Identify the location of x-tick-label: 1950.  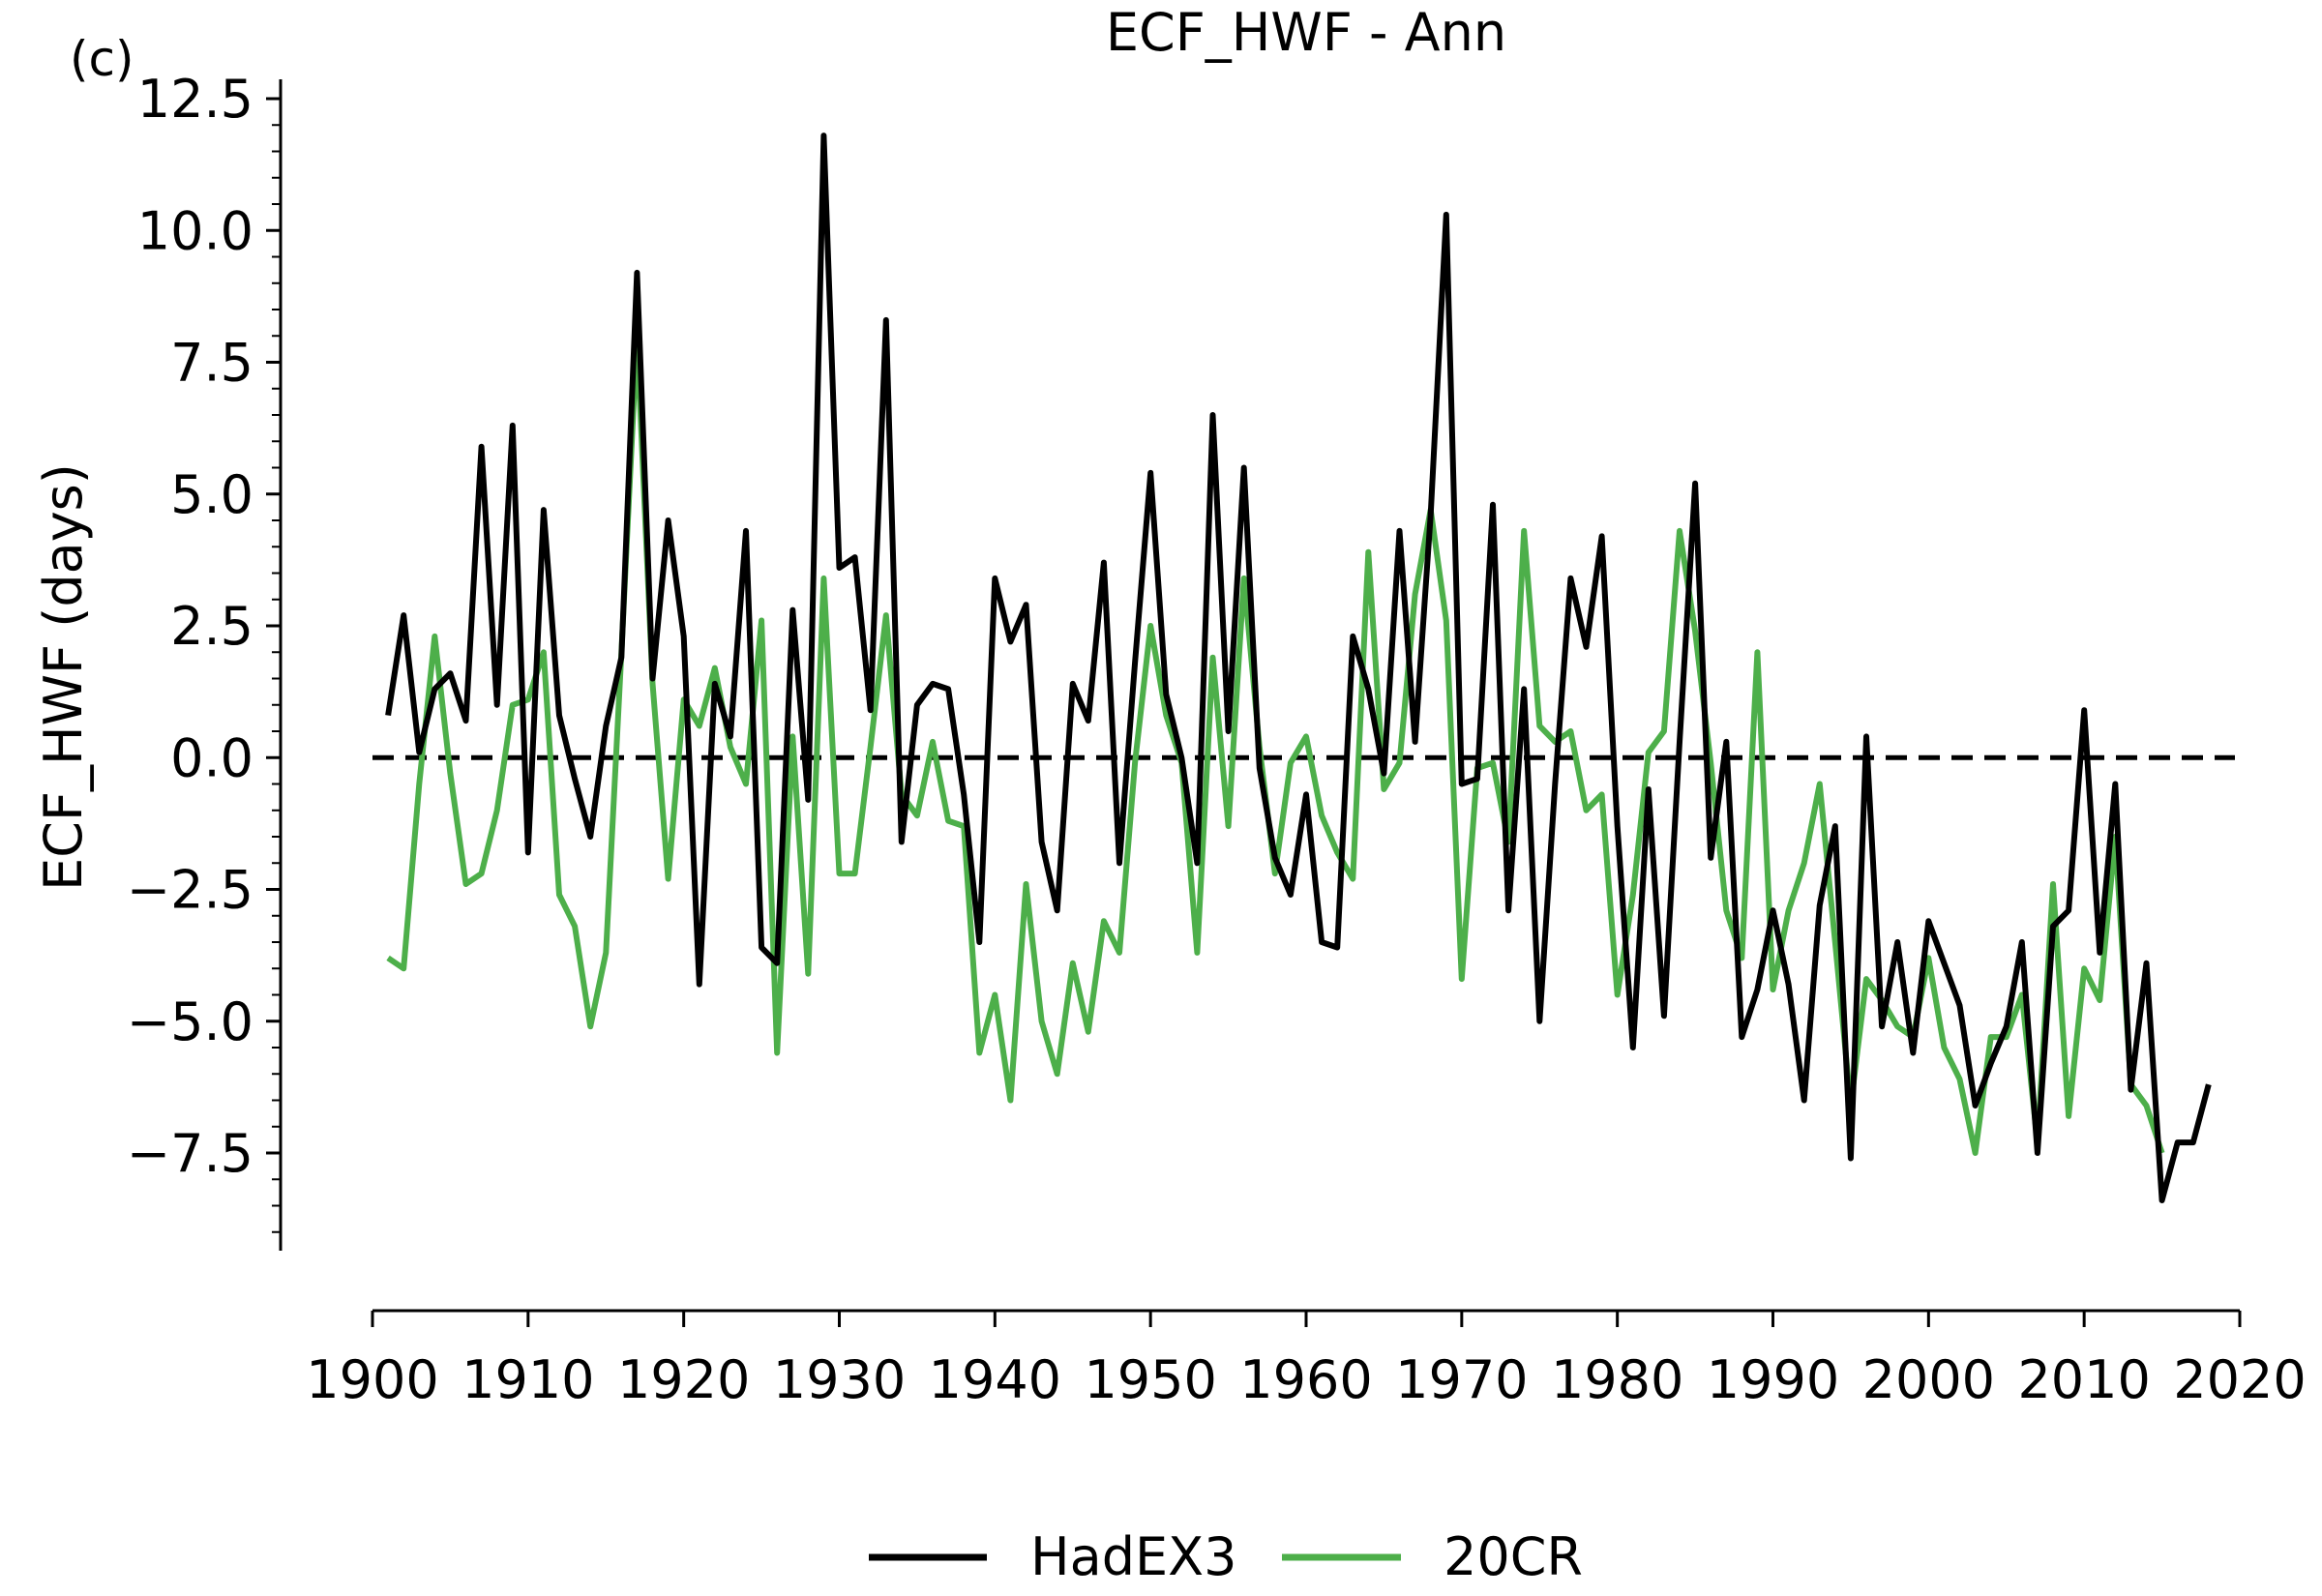
(1150, 1379).